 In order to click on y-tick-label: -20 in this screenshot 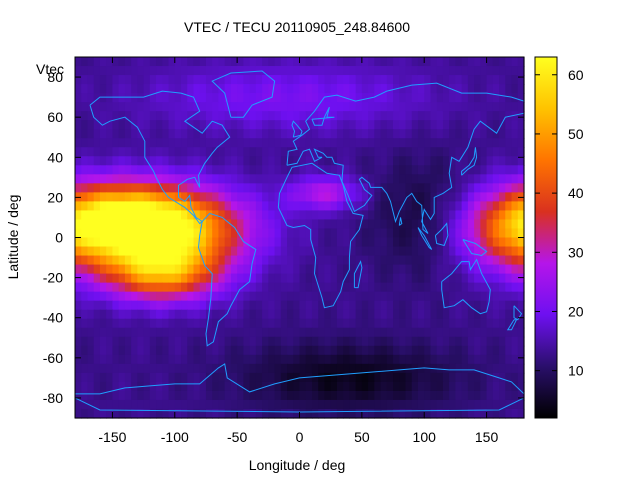, I will do `click(53, 278)`.